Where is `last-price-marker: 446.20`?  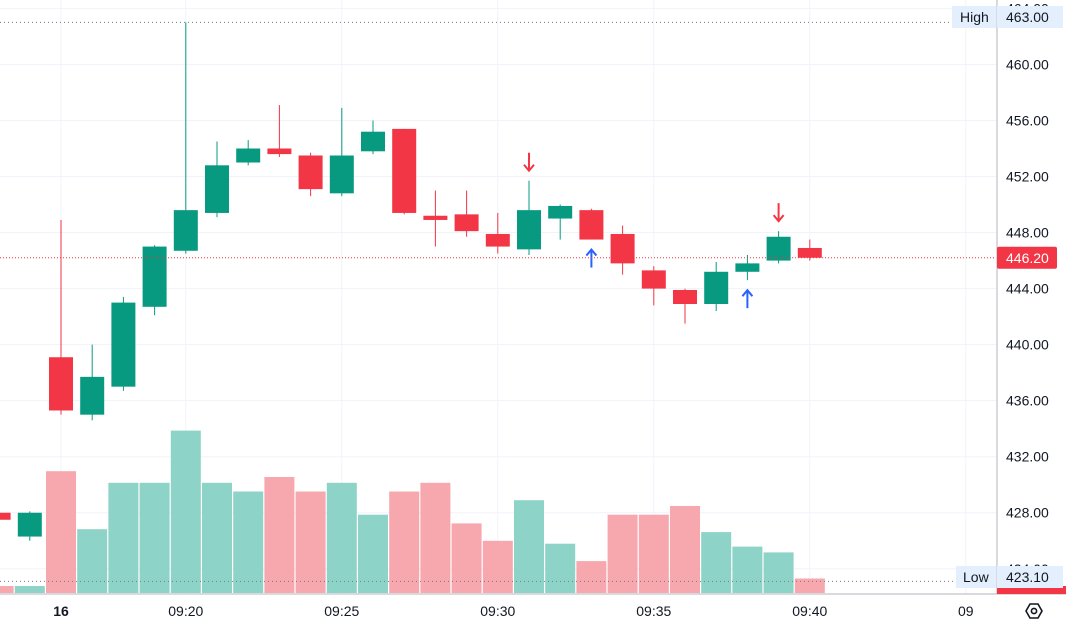
last-price-marker: 446.20 is located at coordinates (1027, 257).